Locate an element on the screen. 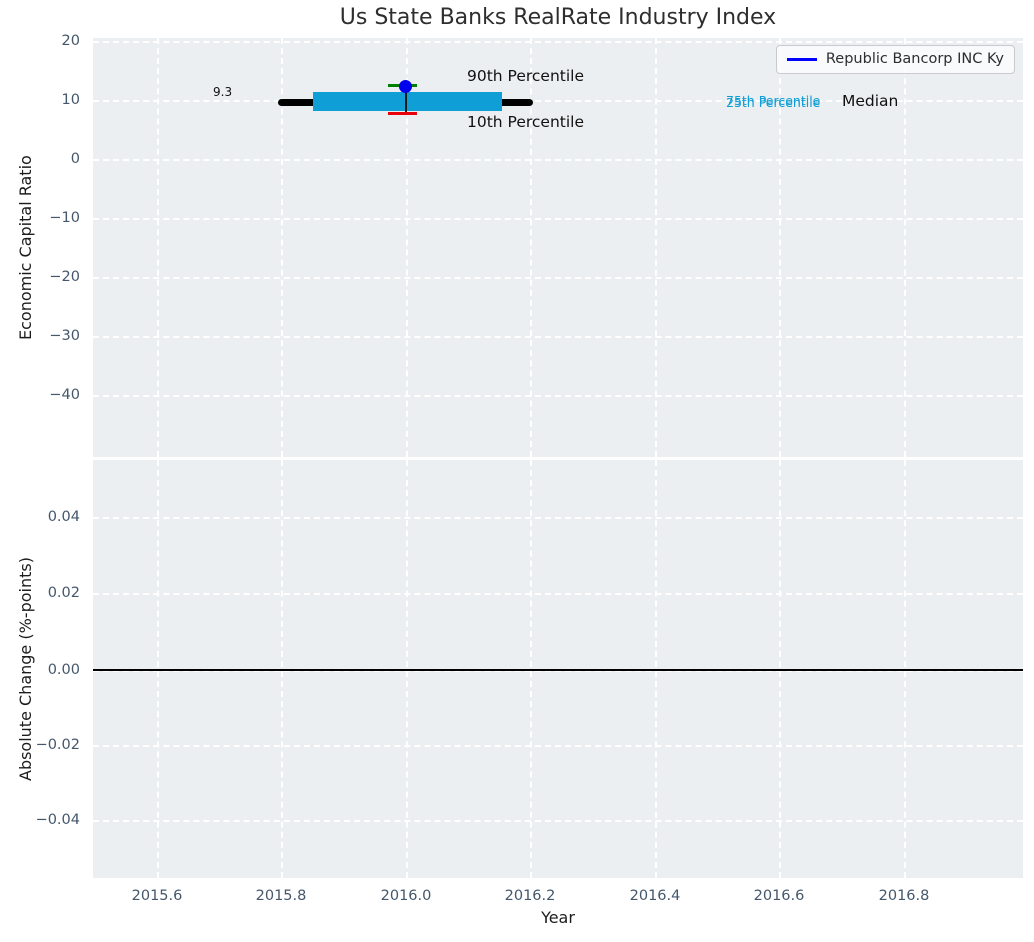 The height and width of the screenshot is (942, 1034). p90-annotation: 90th Percentile is located at coordinates (526, 76).